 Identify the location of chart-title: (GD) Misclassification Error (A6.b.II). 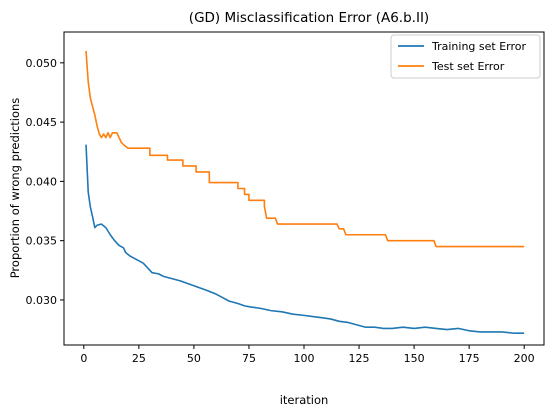
(309, 18).